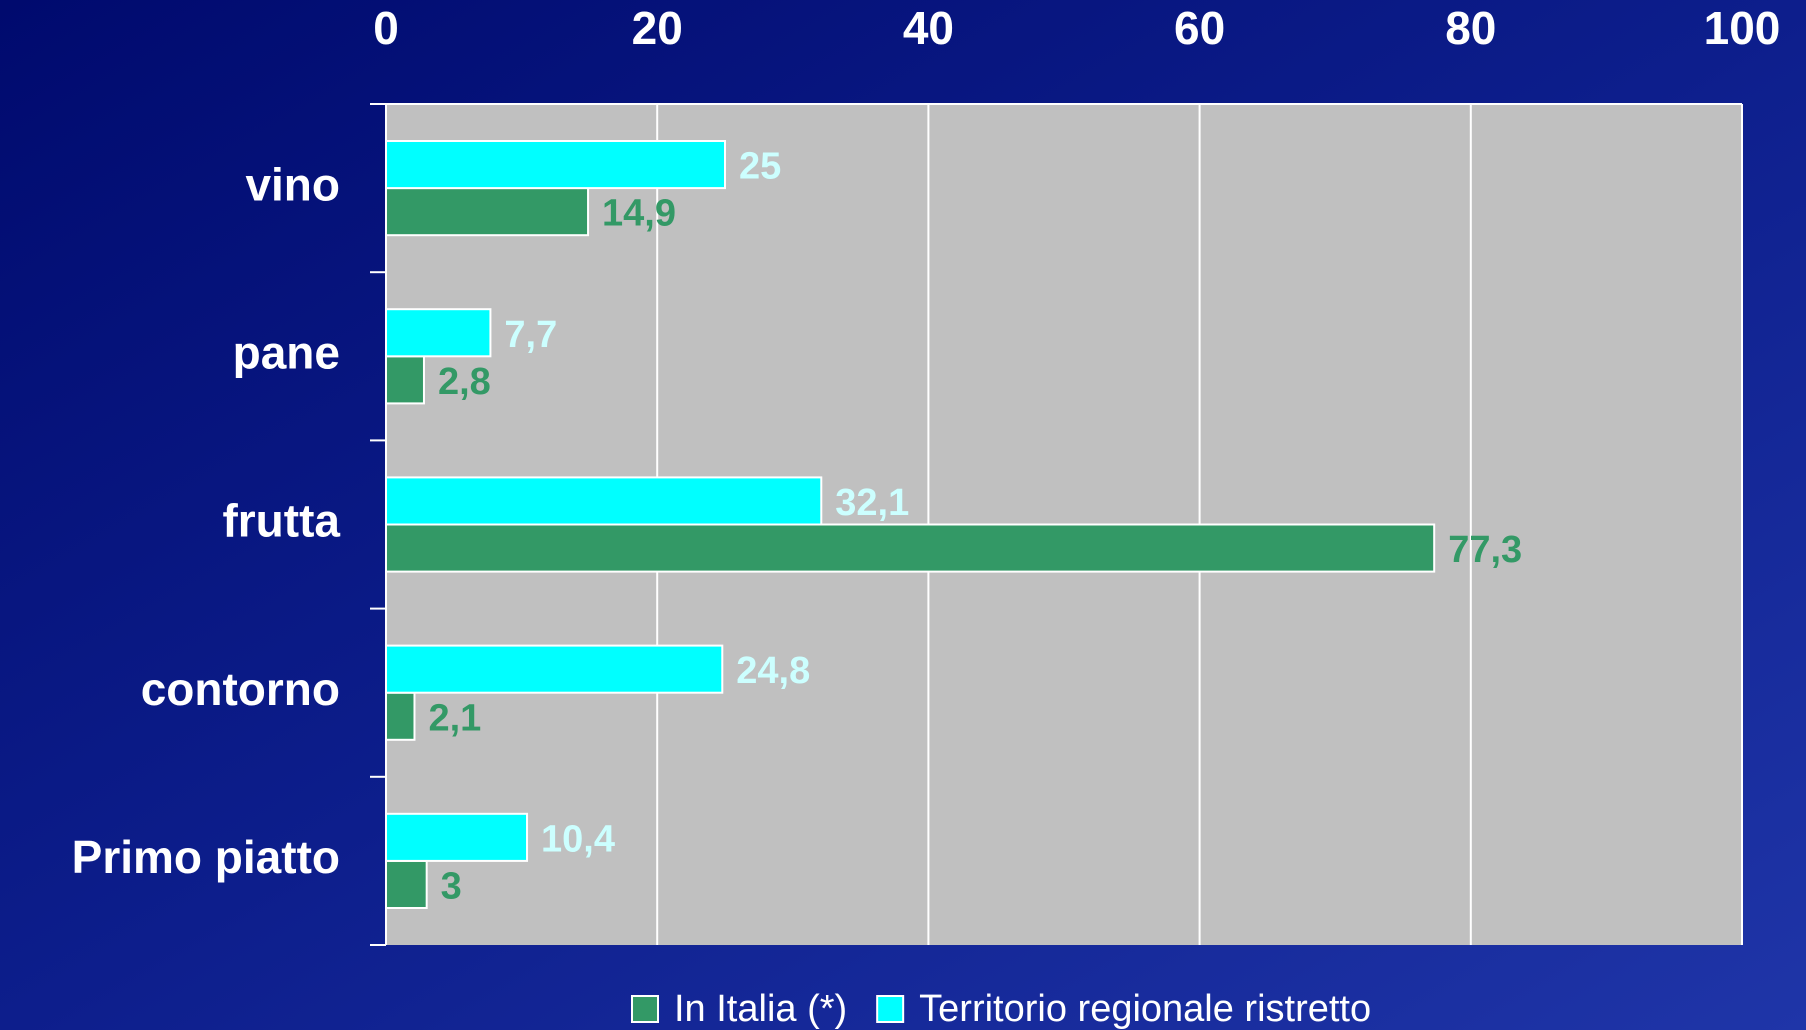 Image resolution: width=1806 pixels, height=1030 pixels. What do you see at coordinates (464, 382) in the screenshot?
I see `value-label: 2,8` at bounding box center [464, 382].